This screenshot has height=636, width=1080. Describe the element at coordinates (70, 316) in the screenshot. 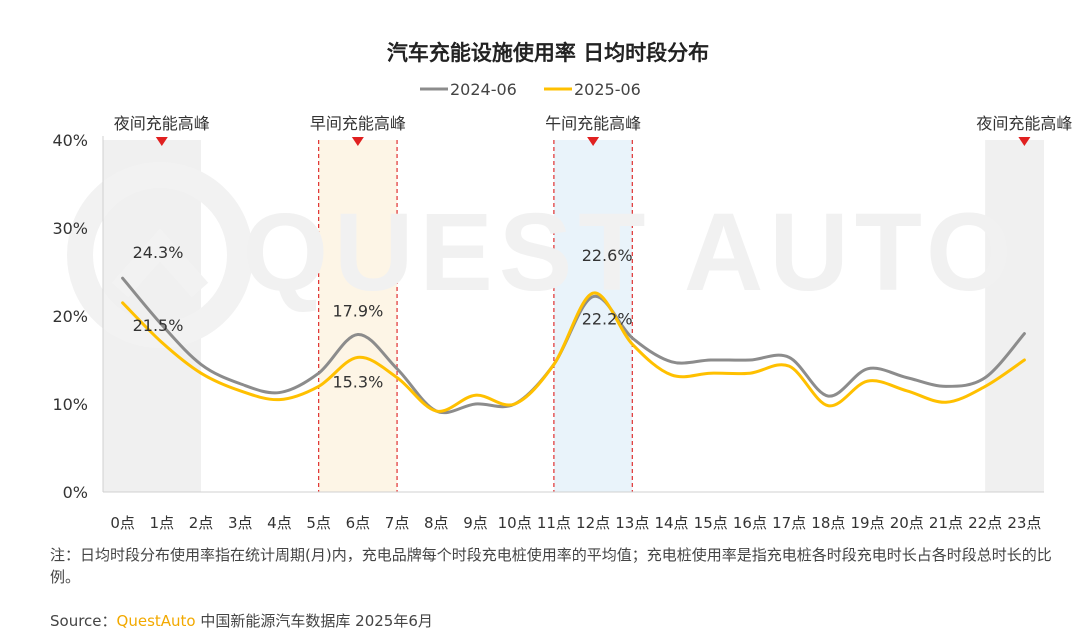

I see `y-tick-label: 20%` at that location.